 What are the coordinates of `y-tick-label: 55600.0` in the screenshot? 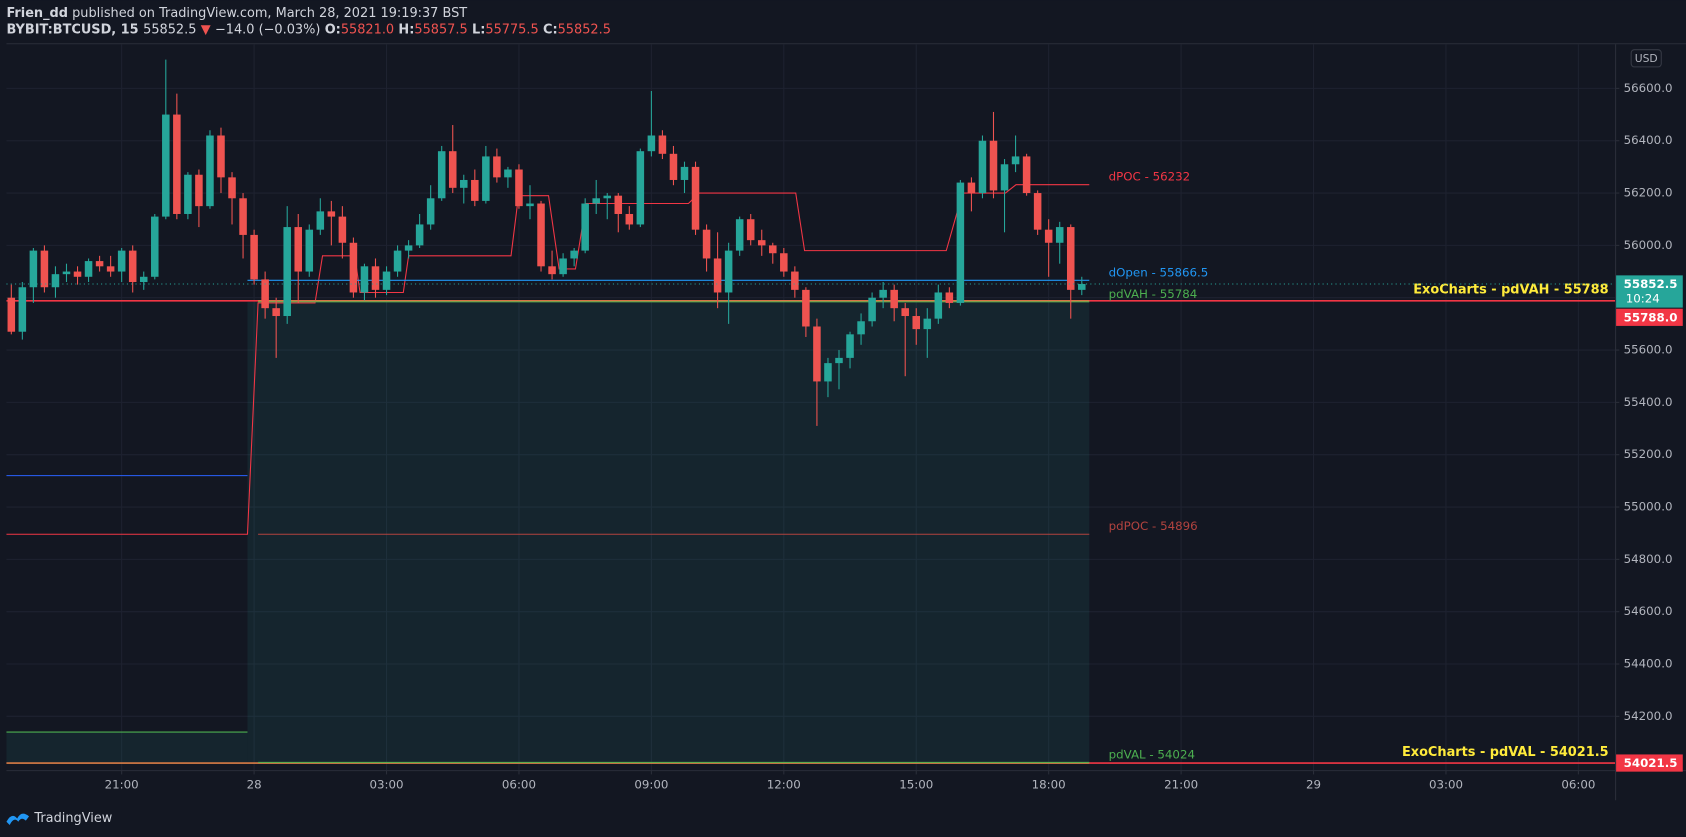 It's located at (1648, 350).